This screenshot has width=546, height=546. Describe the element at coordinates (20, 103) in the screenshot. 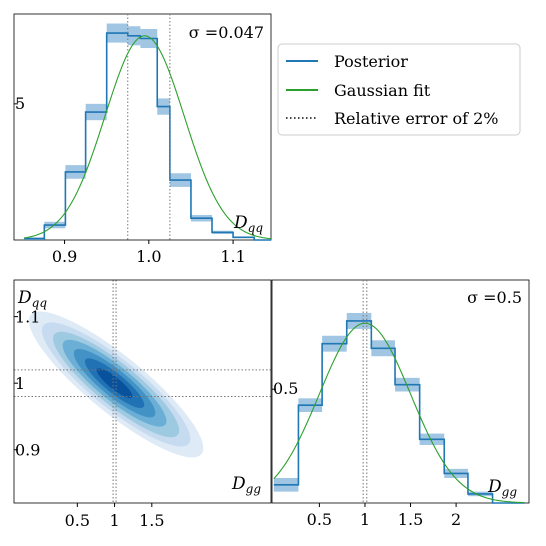

I see `dqq-hist-ytick-label-0: 5` at that location.